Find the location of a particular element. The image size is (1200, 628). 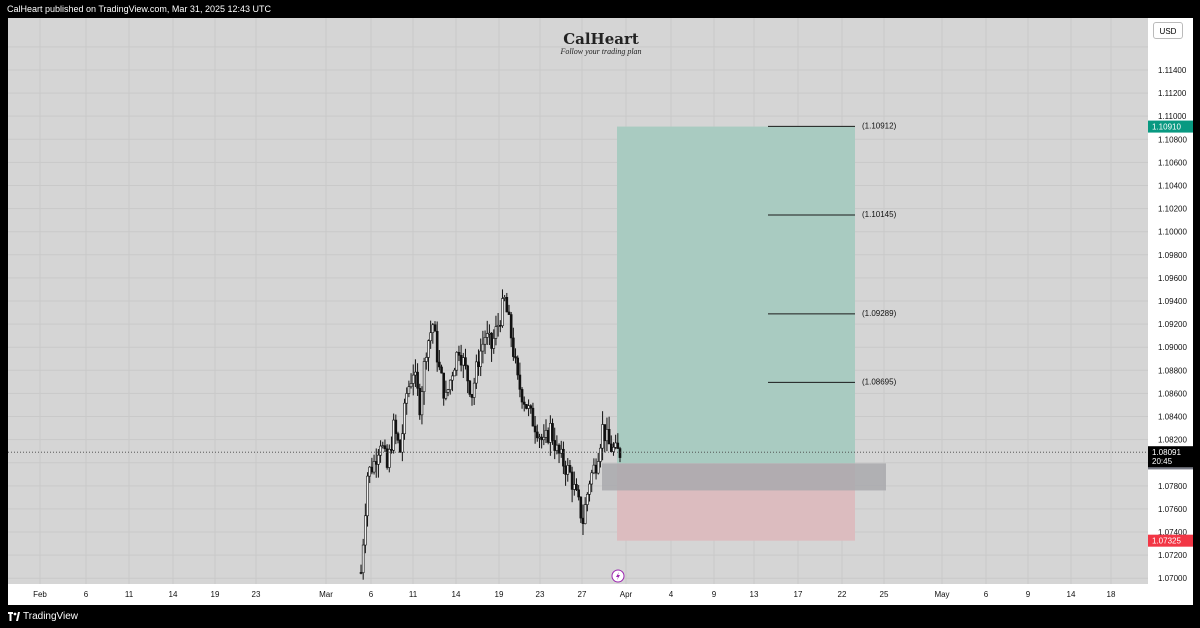

x-tick-label: 11 is located at coordinates (413, 594).